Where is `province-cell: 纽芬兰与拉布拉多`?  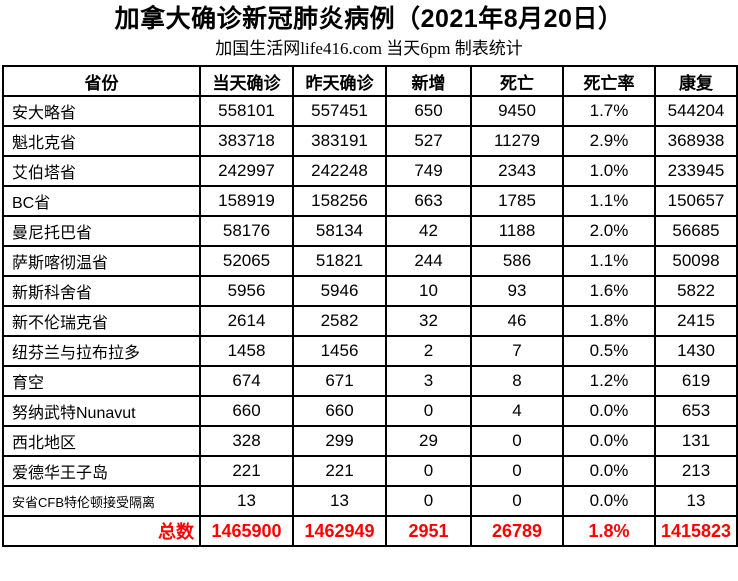
province-cell: 纽芬兰与拉布拉多 is located at coordinates (101, 351).